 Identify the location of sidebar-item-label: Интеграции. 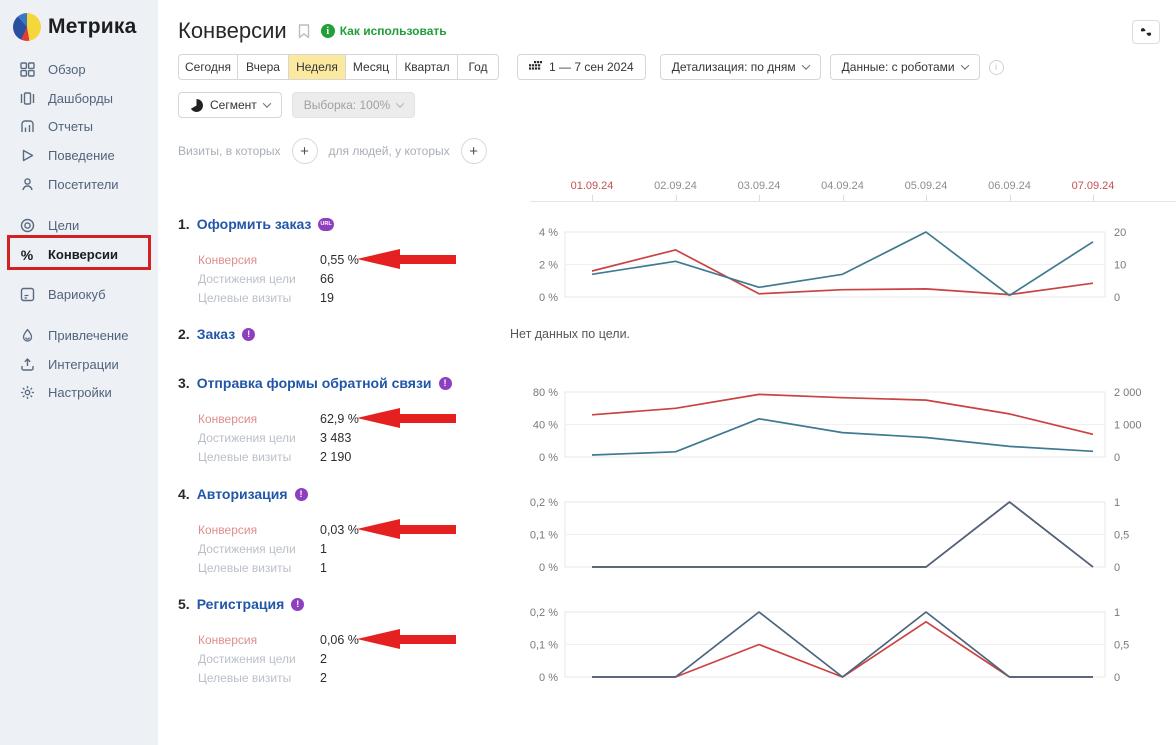
(83, 364).